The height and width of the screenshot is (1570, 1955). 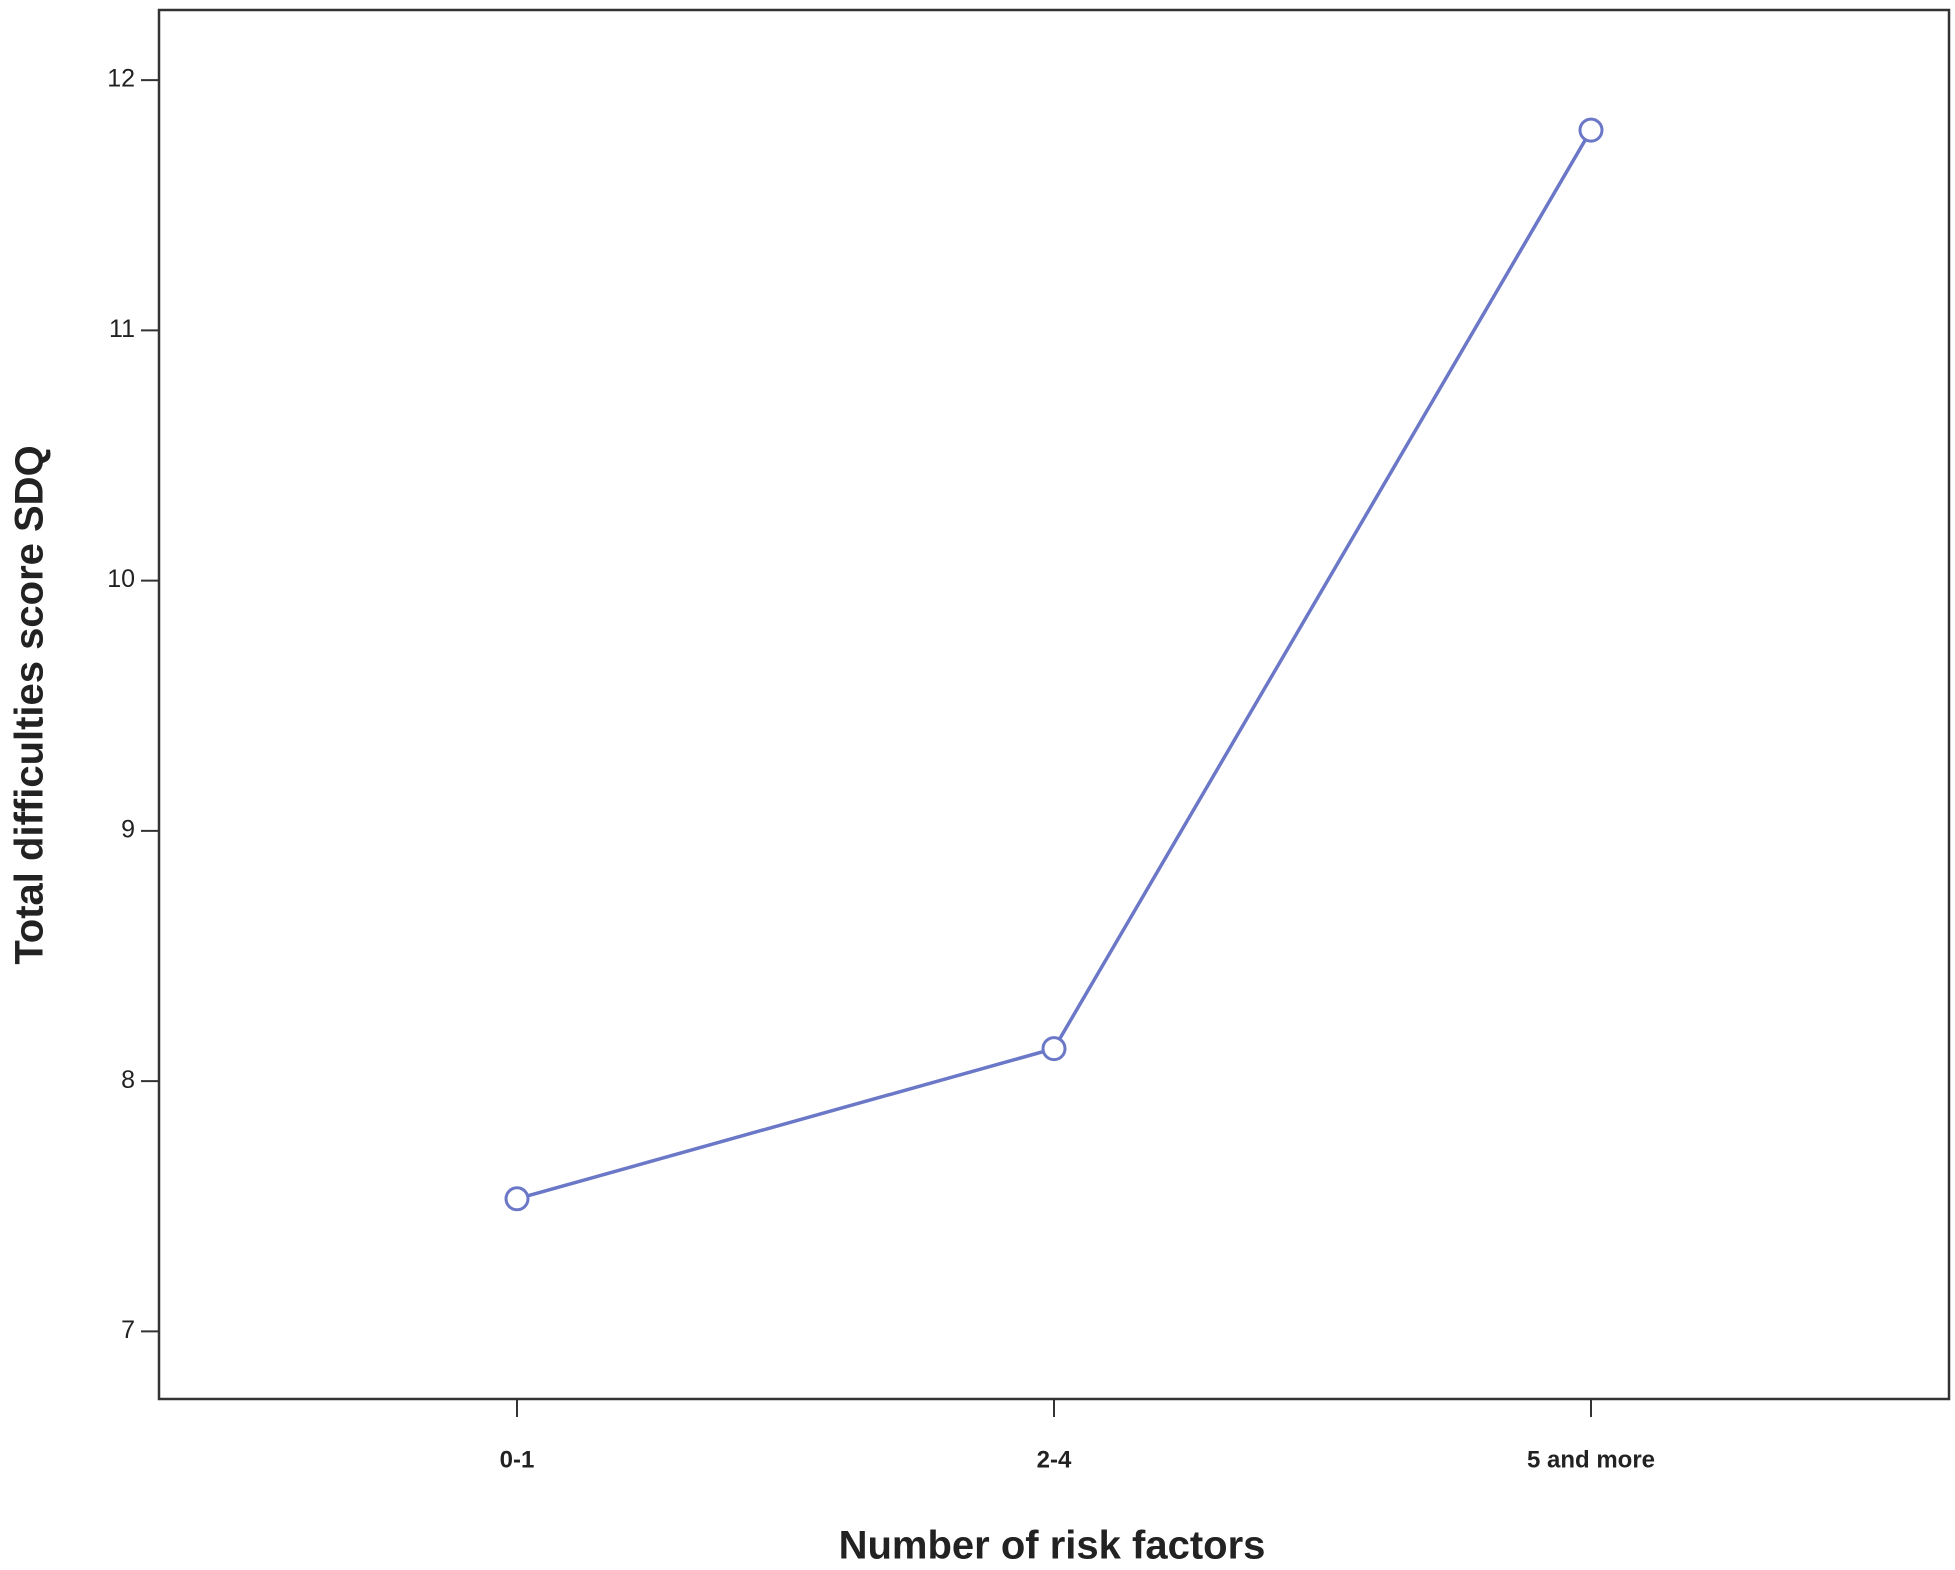 What do you see at coordinates (1591, 1459) in the screenshot?
I see `x-tick-label: 5 and more` at bounding box center [1591, 1459].